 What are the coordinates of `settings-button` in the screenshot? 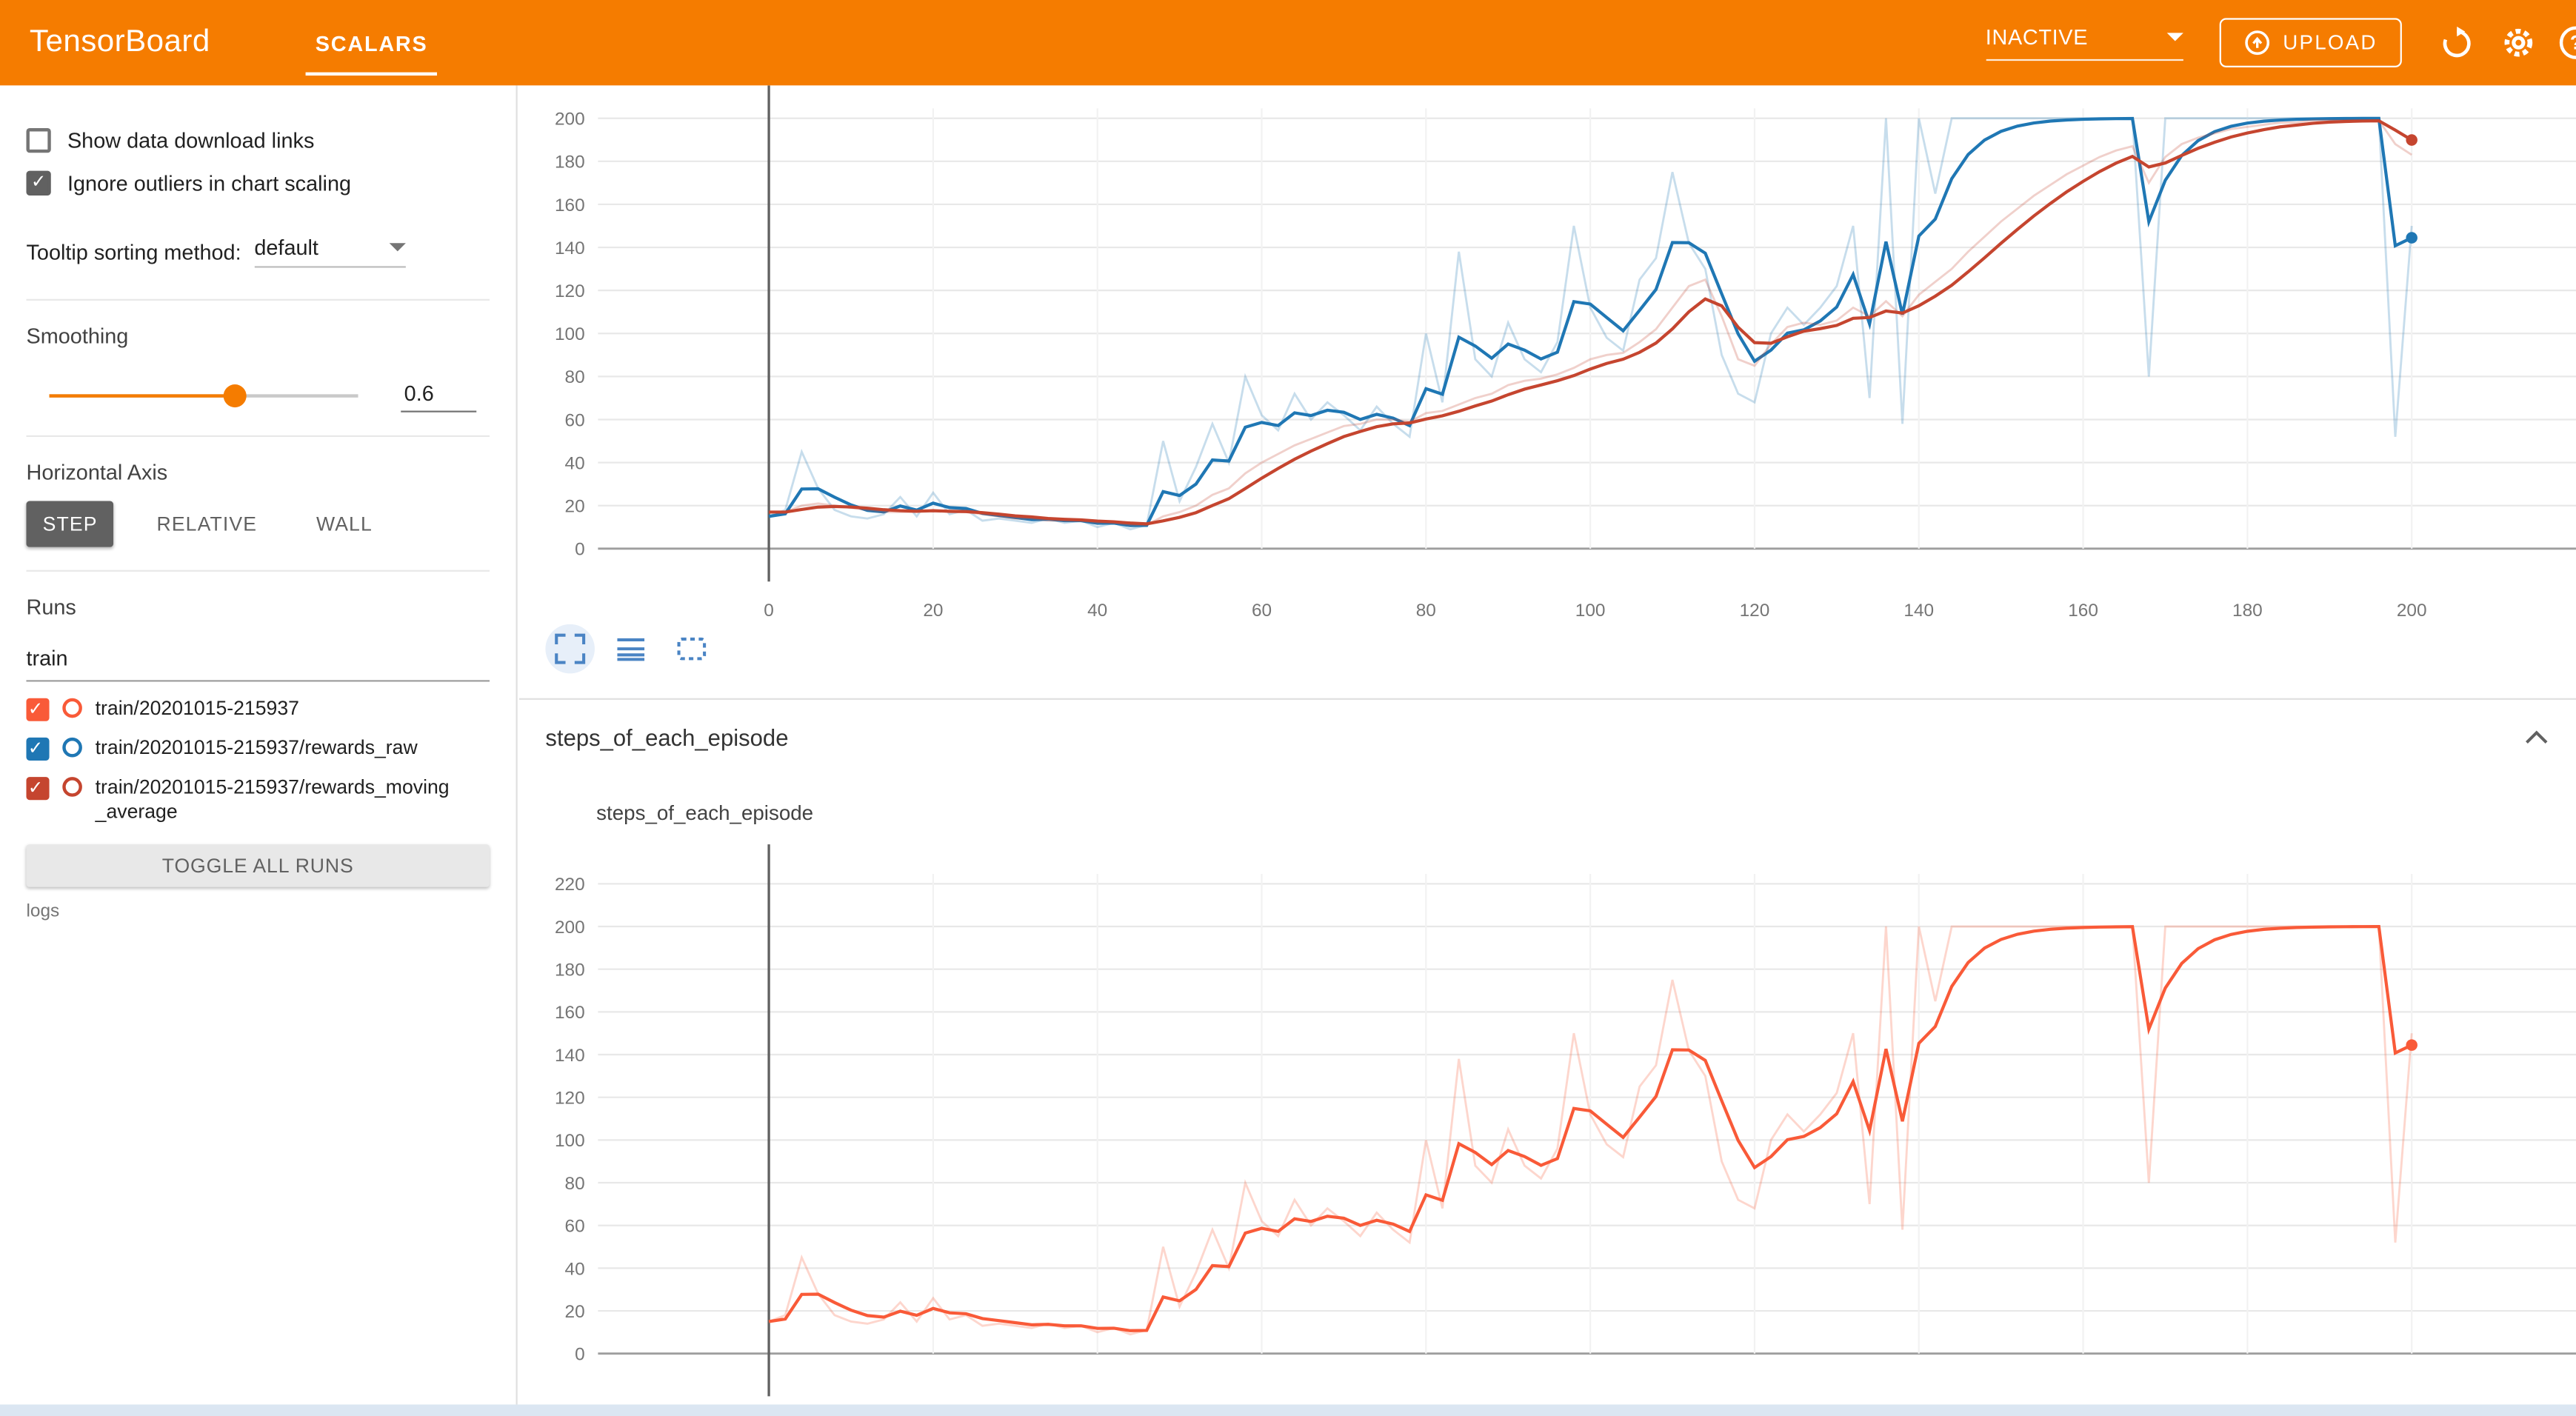 It's located at (2518, 42).